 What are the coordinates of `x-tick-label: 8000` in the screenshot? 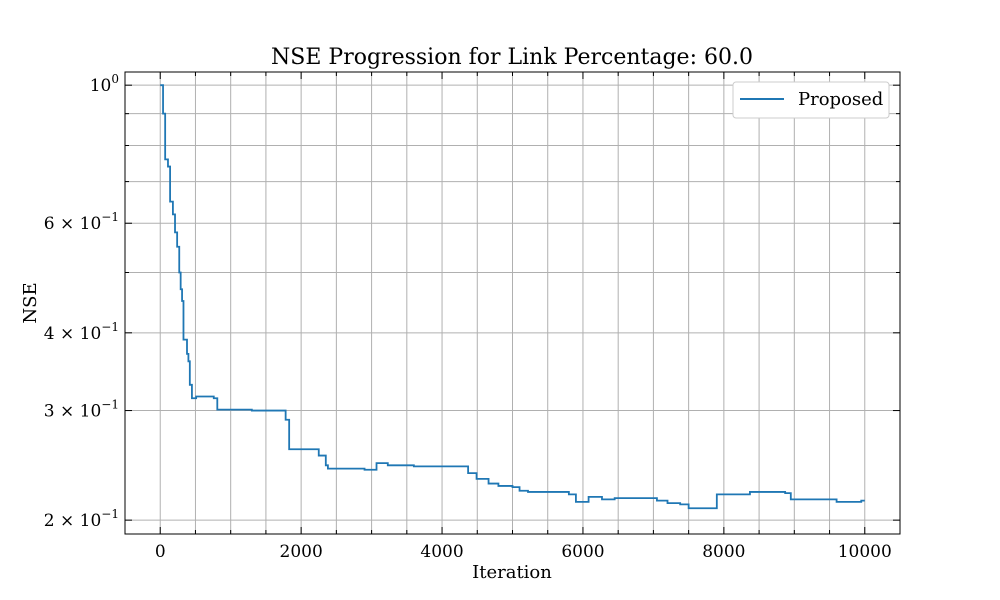 It's located at (723, 552).